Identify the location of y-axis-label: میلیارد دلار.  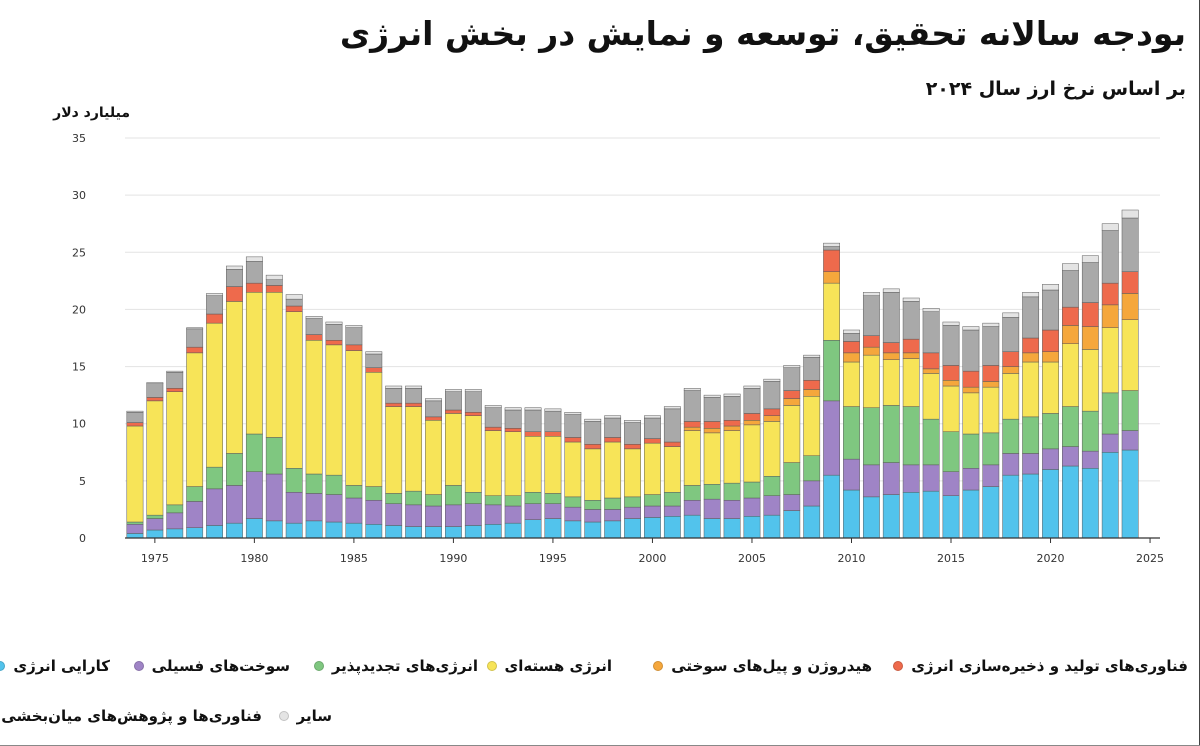
(91, 113).